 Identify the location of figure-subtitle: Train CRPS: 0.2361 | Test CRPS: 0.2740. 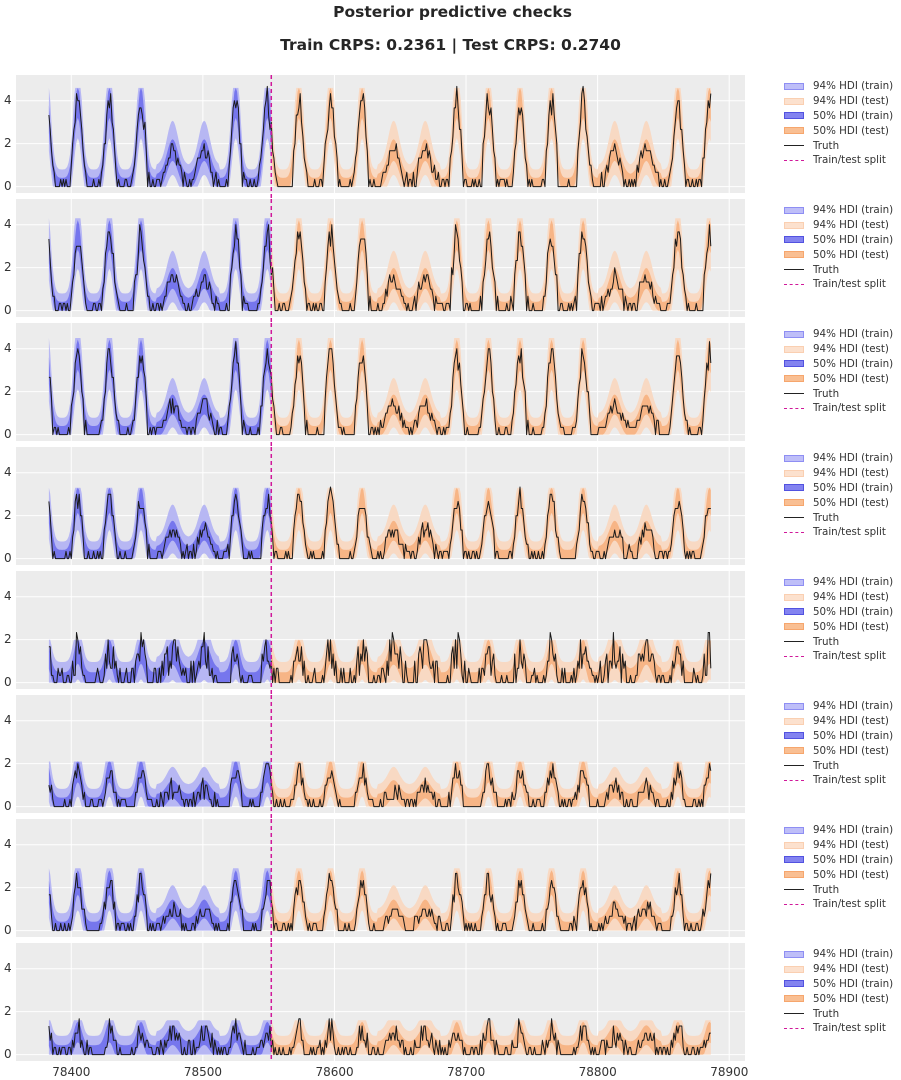
(450, 45).